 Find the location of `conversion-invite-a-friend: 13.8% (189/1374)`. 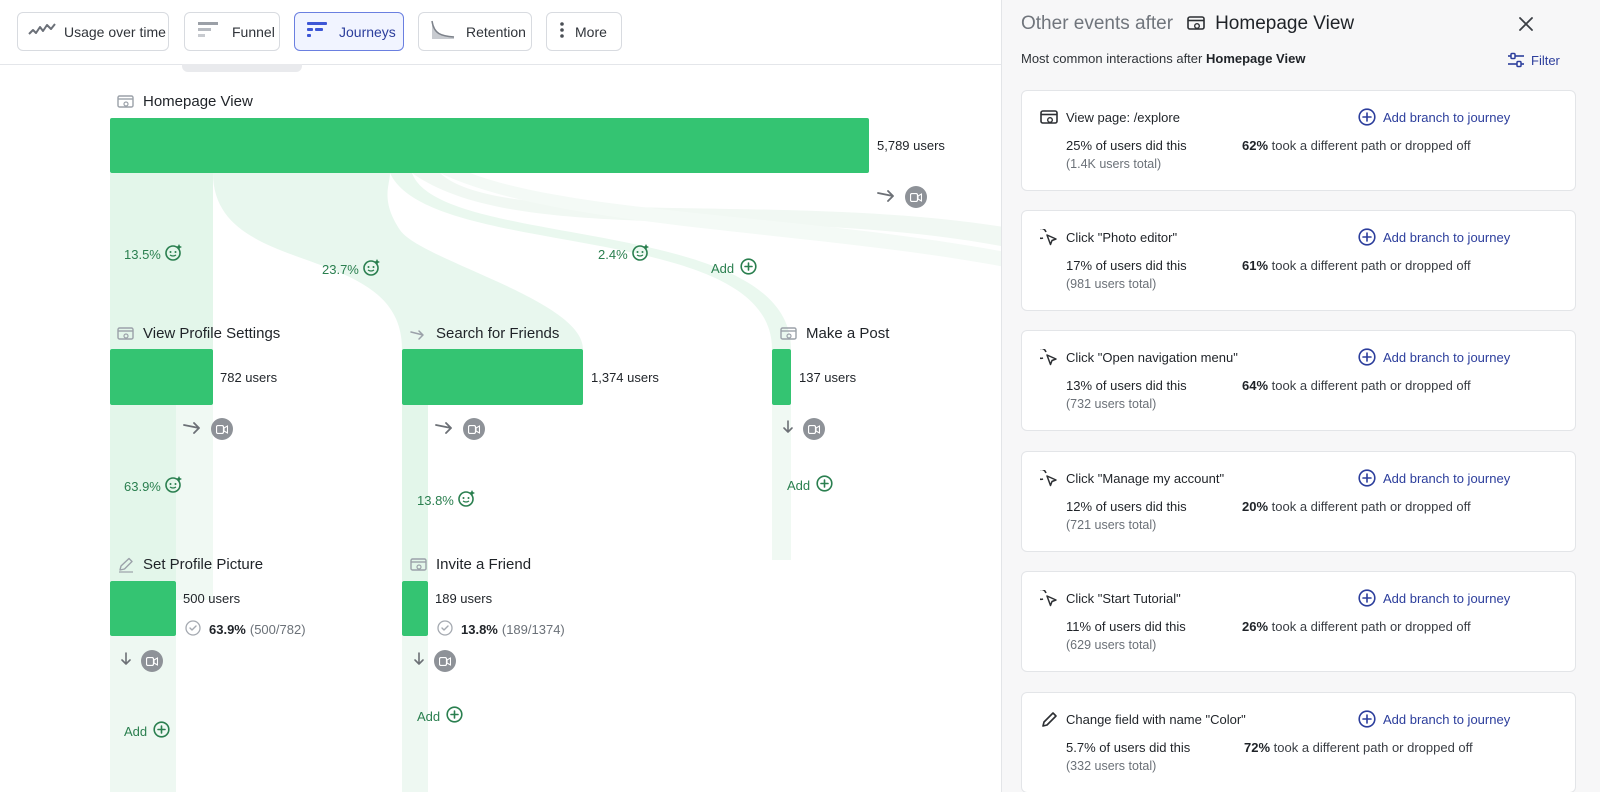

conversion-invite-a-friend: 13.8% (189/1374) is located at coordinates (501, 629).